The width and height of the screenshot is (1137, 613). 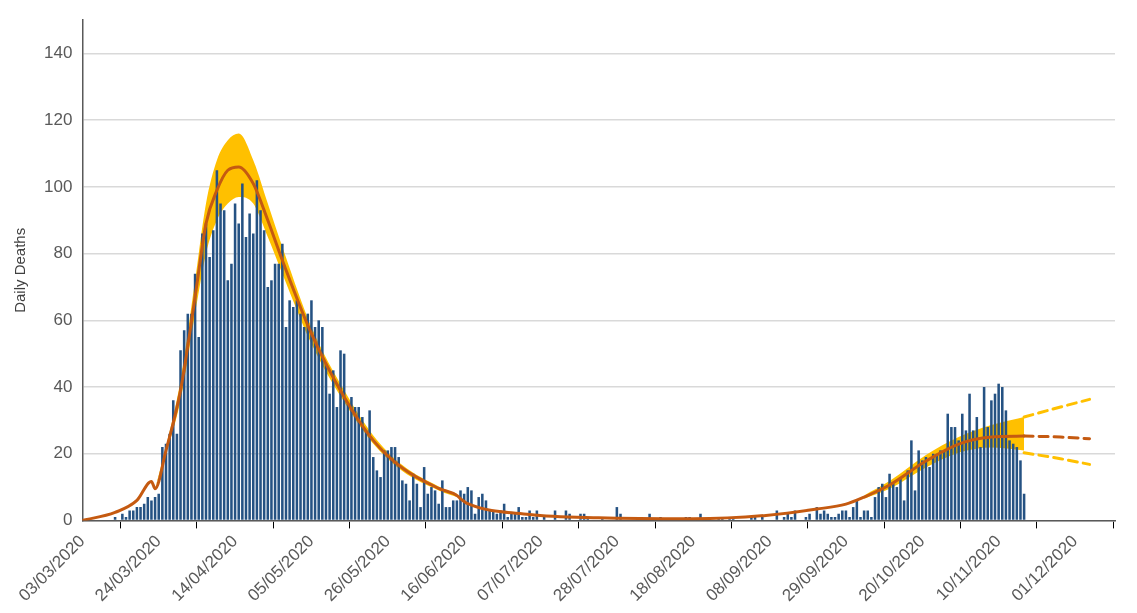 I want to click on y-tick-label: 120, so click(x=58, y=119).